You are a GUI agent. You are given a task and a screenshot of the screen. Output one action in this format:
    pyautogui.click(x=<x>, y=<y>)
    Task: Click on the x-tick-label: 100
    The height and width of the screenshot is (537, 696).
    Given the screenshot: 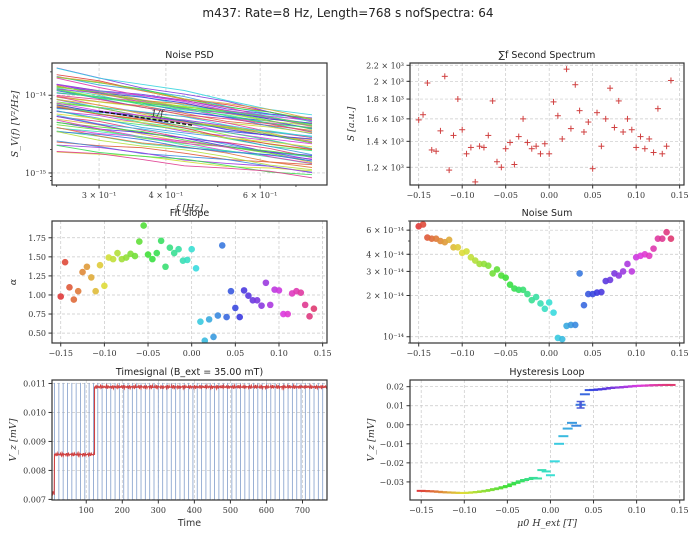 What is the action you would take?
    pyautogui.click(x=86, y=510)
    